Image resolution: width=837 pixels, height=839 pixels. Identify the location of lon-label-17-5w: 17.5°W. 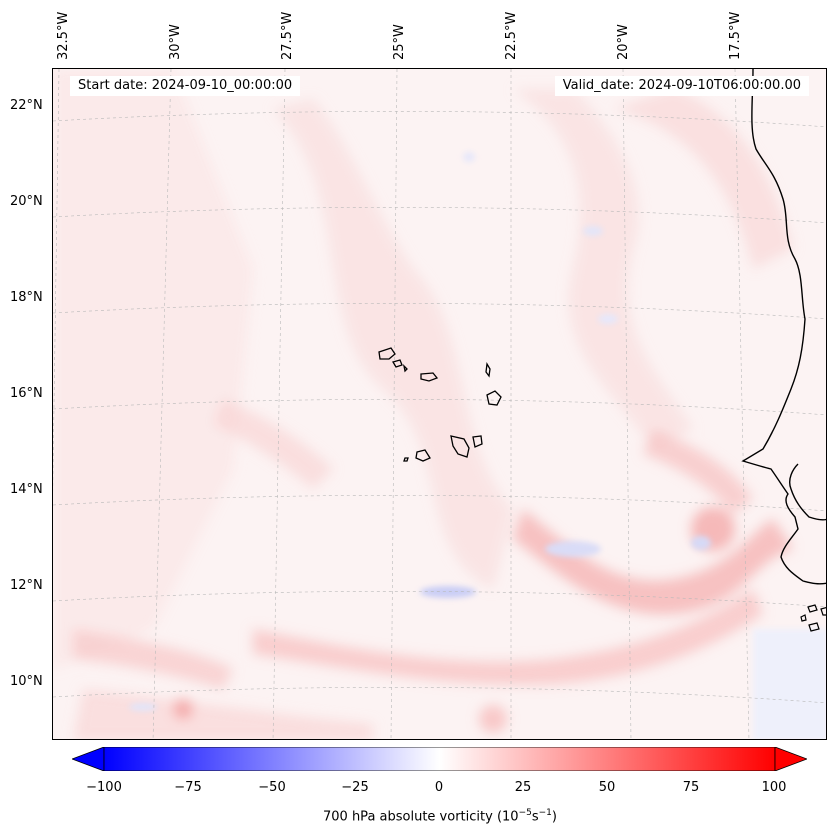
(735, 35).